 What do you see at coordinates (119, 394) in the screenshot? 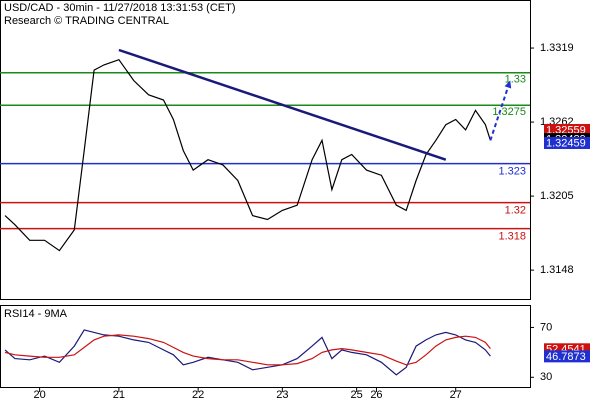
I see `x-tick-label: 21` at bounding box center [119, 394].